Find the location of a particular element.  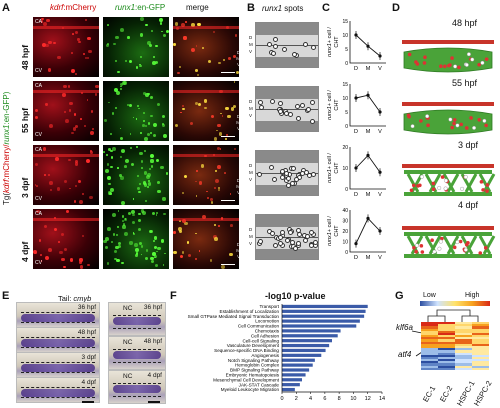

scale-bar is located at coordinates (228, 136).